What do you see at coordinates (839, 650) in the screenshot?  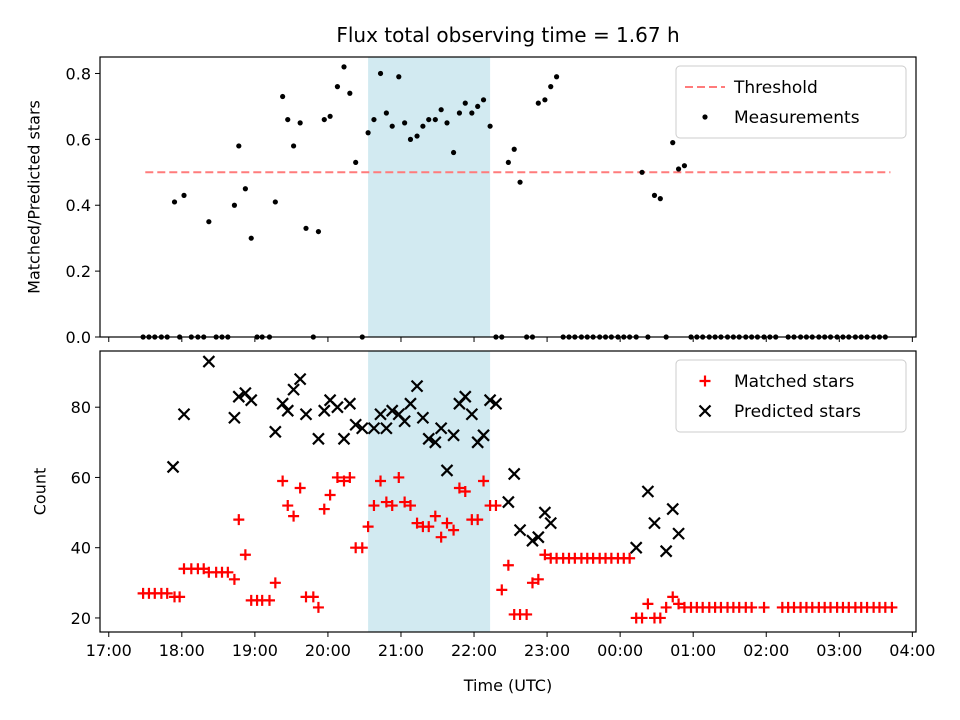 I see `x-tick-label: 03:00` at bounding box center [839, 650].